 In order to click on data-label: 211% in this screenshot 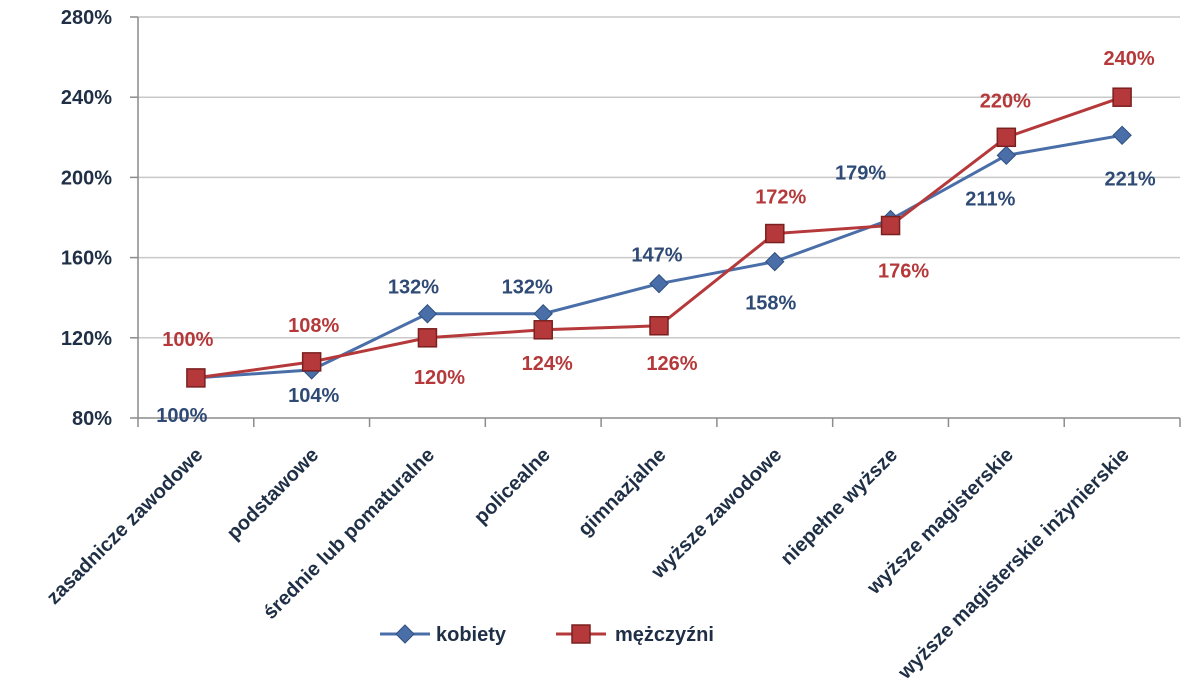, I will do `click(990, 199)`.